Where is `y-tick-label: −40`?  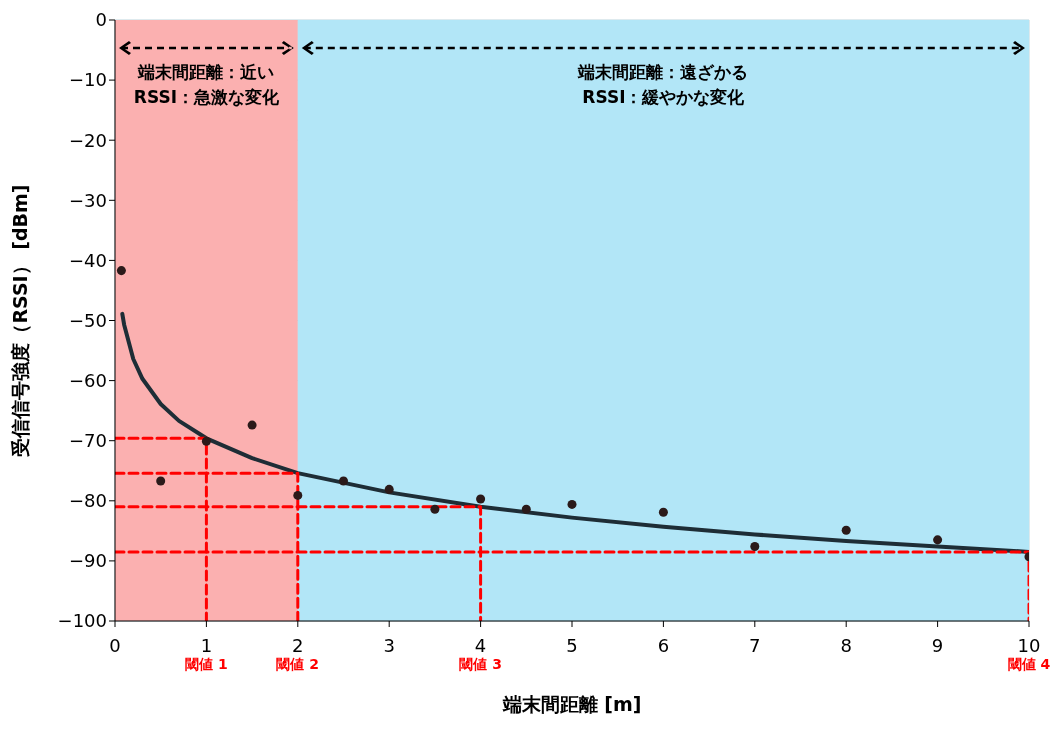 y-tick-label: −40 is located at coordinates (88, 260).